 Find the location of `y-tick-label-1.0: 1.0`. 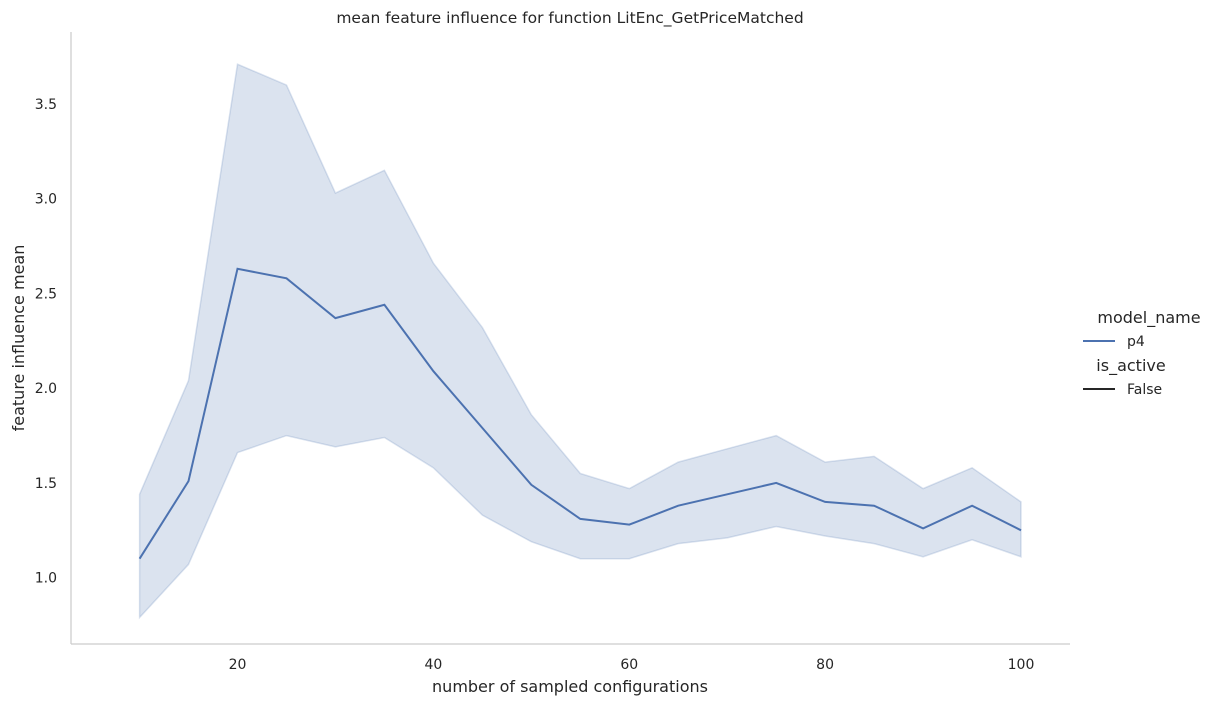

y-tick-label-1.0: 1.0 is located at coordinates (46, 579).